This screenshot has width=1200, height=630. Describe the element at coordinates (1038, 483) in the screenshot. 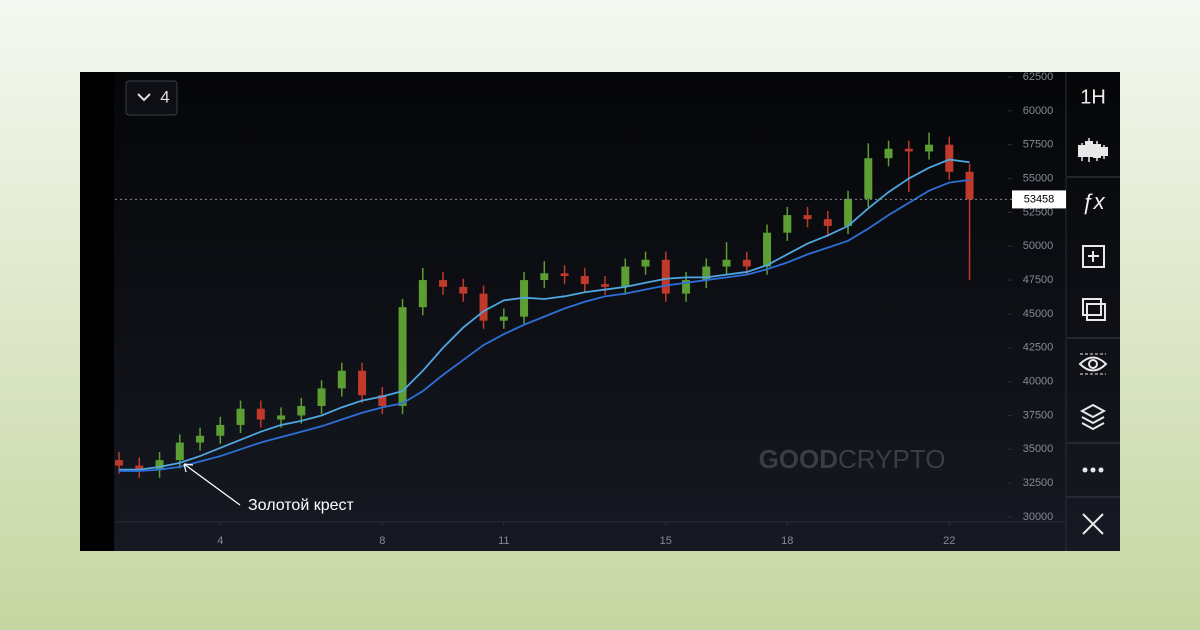

I see `y-tick-label: 32500` at that location.